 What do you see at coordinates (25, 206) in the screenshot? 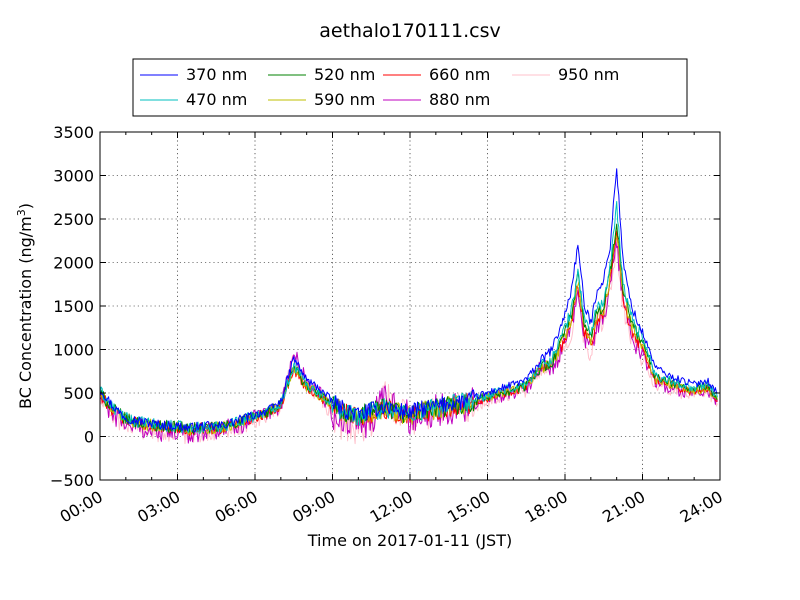
I see `y-axis-title-close: )` at bounding box center [25, 206].